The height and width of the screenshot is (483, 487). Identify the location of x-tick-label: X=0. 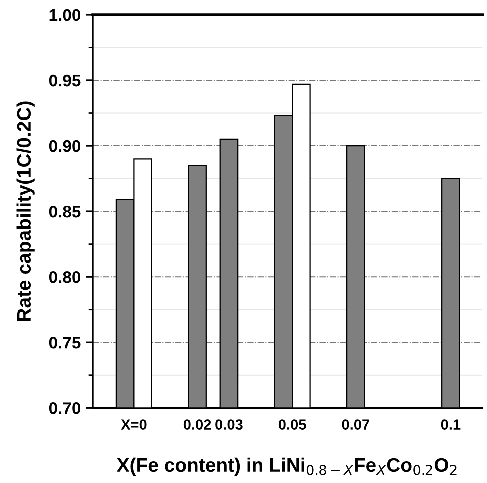
(134, 425).